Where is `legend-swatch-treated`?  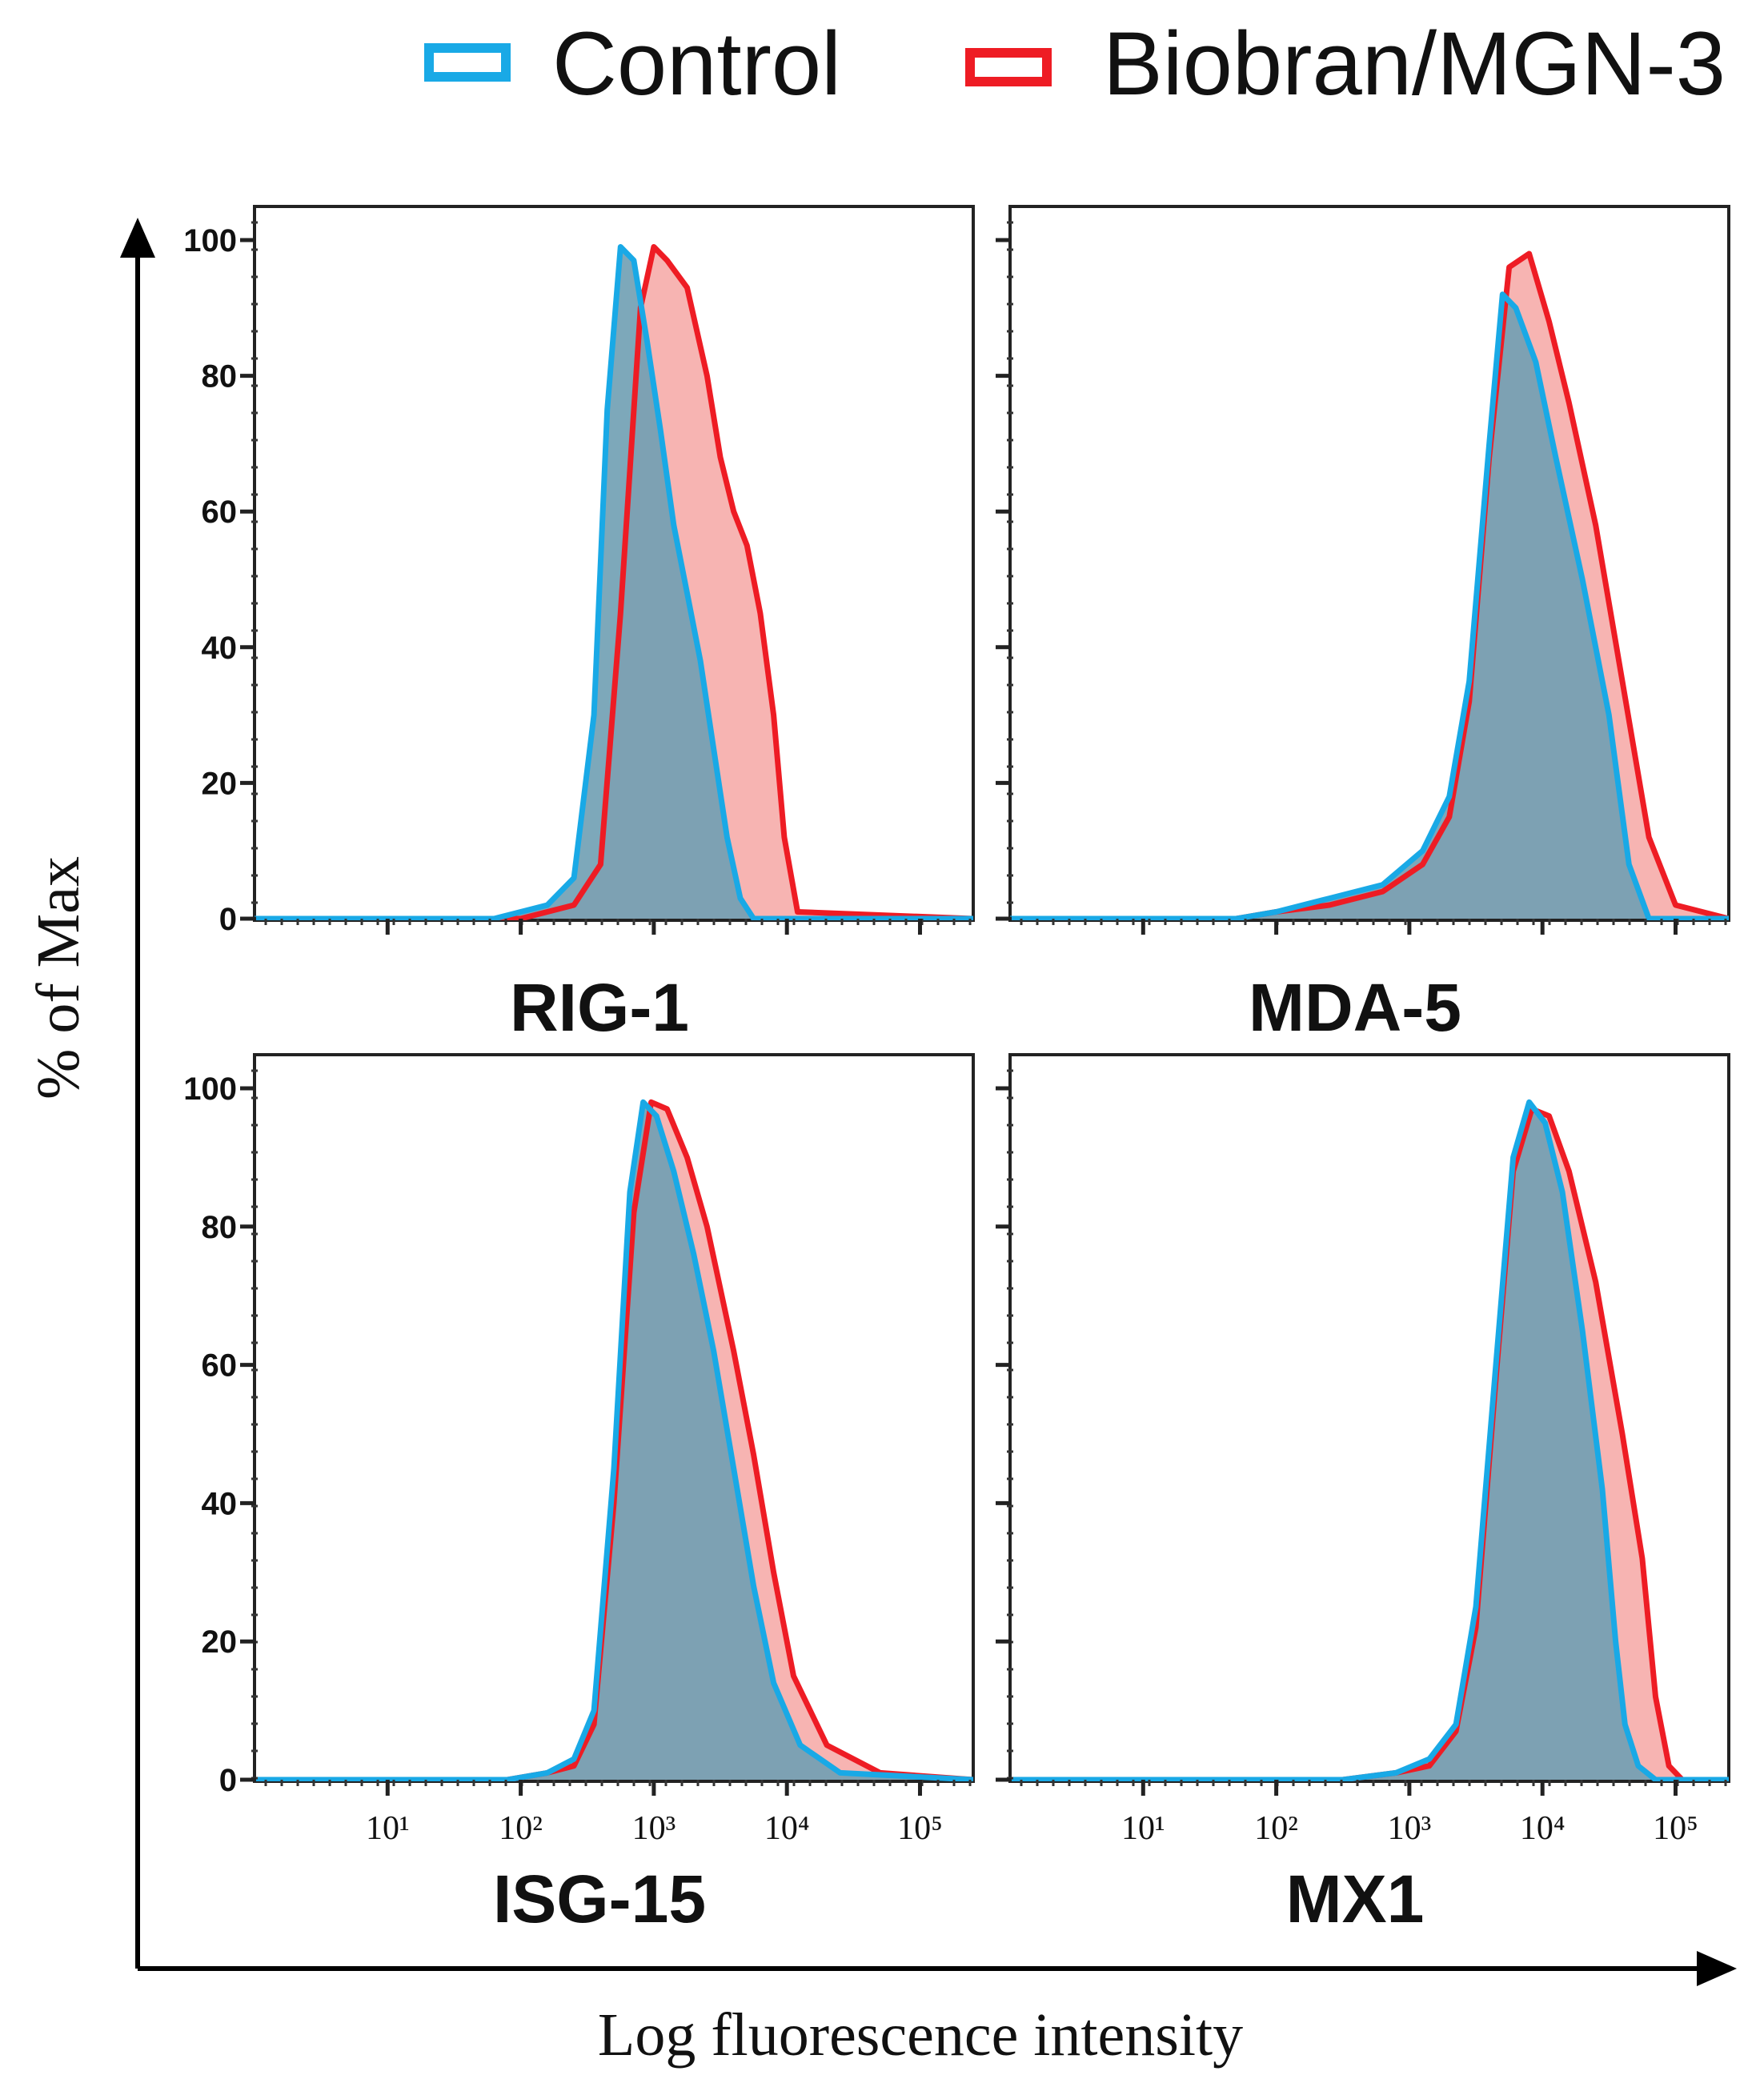 legend-swatch-treated is located at coordinates (1008, 67).